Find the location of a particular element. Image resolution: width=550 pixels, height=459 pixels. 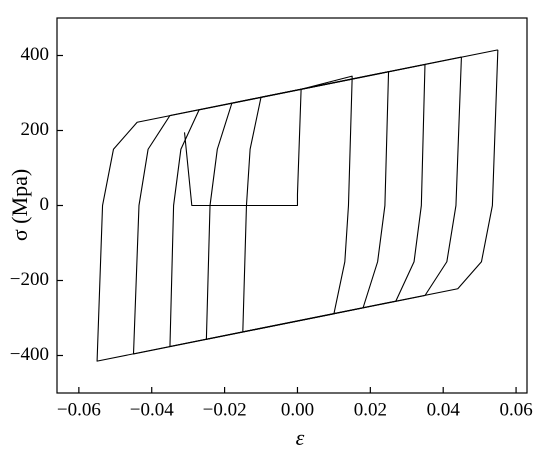

x-tick-label: 0.02 is located at coordinates (370, 409).